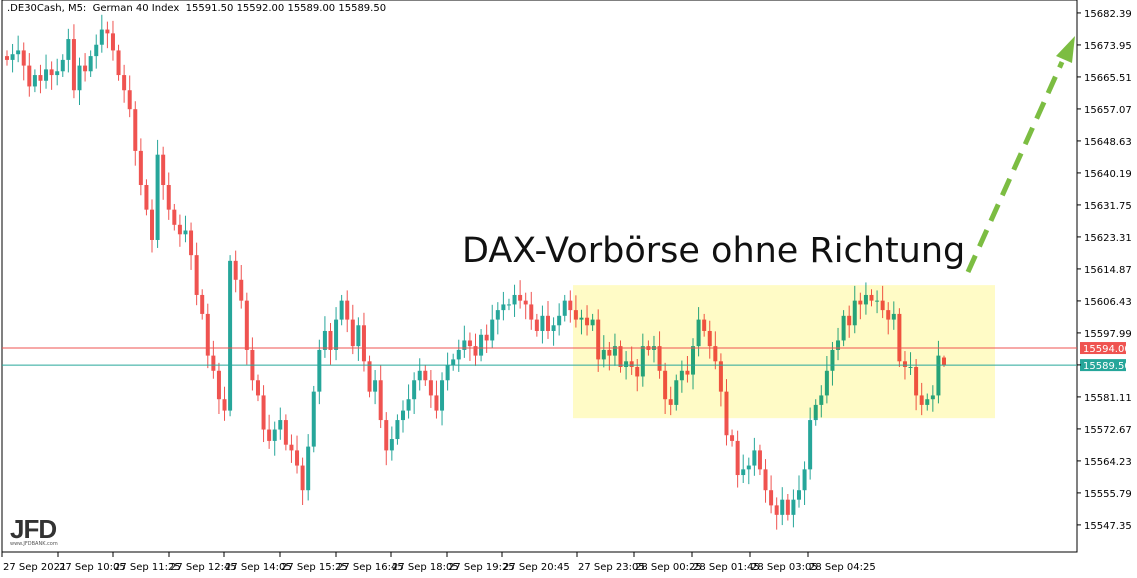 The height and width of the screenshot is (578, 1137). What do you see at coordinates (286, 8) in the screenshot?
I see `ohlc-readout: 15591.50 15592.00 15589.00 15589.50` at bounding box center [286, 8].